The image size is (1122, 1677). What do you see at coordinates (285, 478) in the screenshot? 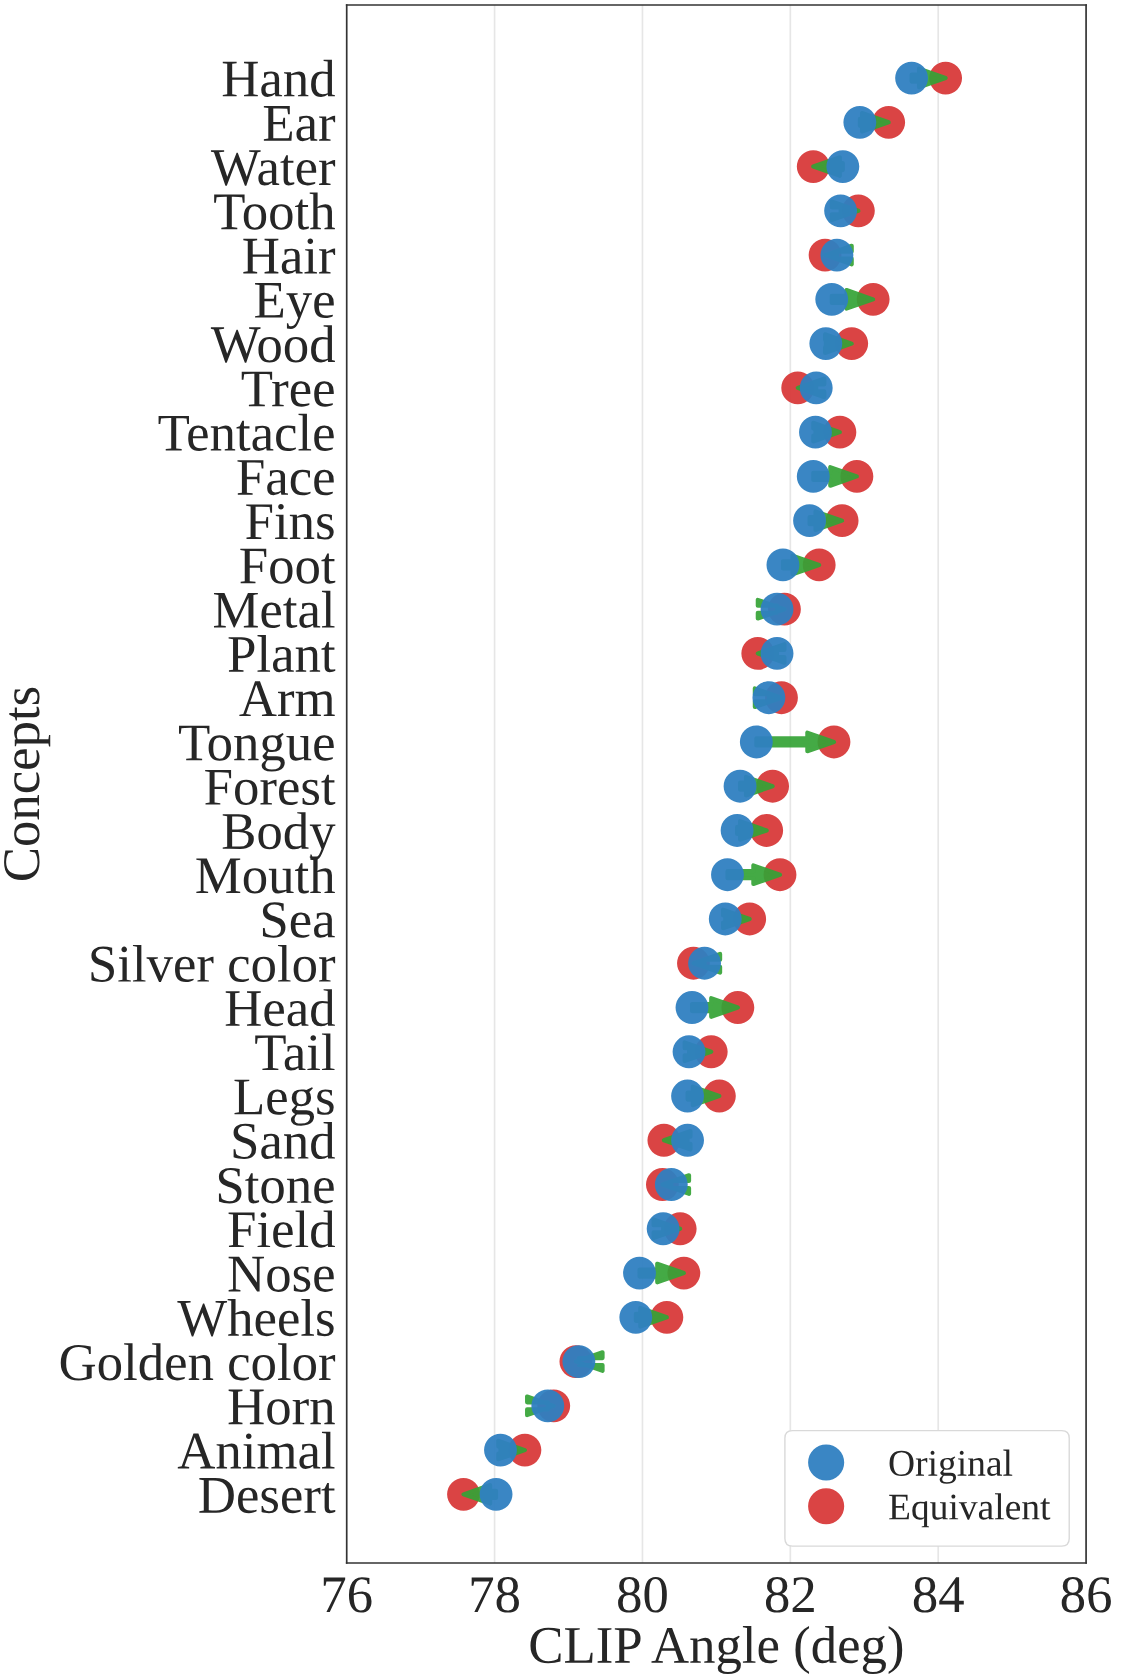
I see `y-tick-label: Face` at bounding box center [285, 478].